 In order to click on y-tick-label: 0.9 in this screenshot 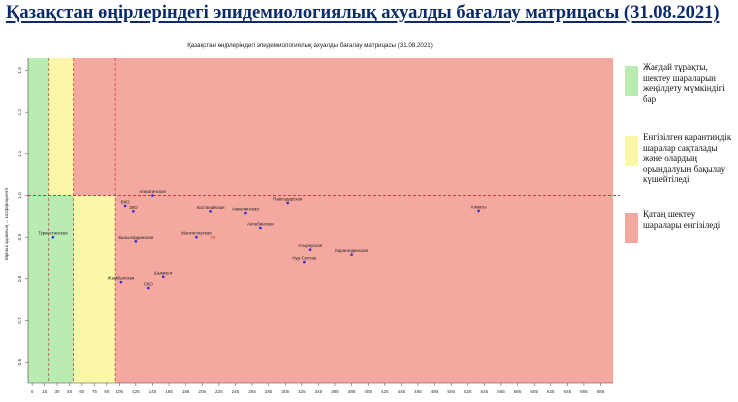, I will do `click(19, 237)`.